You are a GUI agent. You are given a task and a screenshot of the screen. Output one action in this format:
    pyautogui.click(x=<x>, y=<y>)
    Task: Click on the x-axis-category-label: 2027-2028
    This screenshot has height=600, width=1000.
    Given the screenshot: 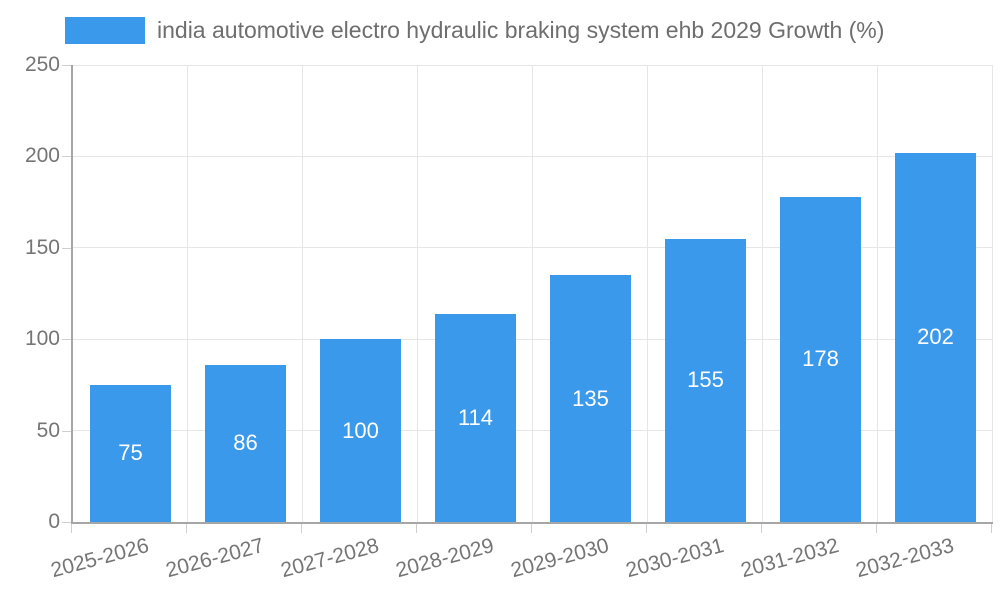 What is the action you would take?
    pyautogui.click(x=330, y=558)
    